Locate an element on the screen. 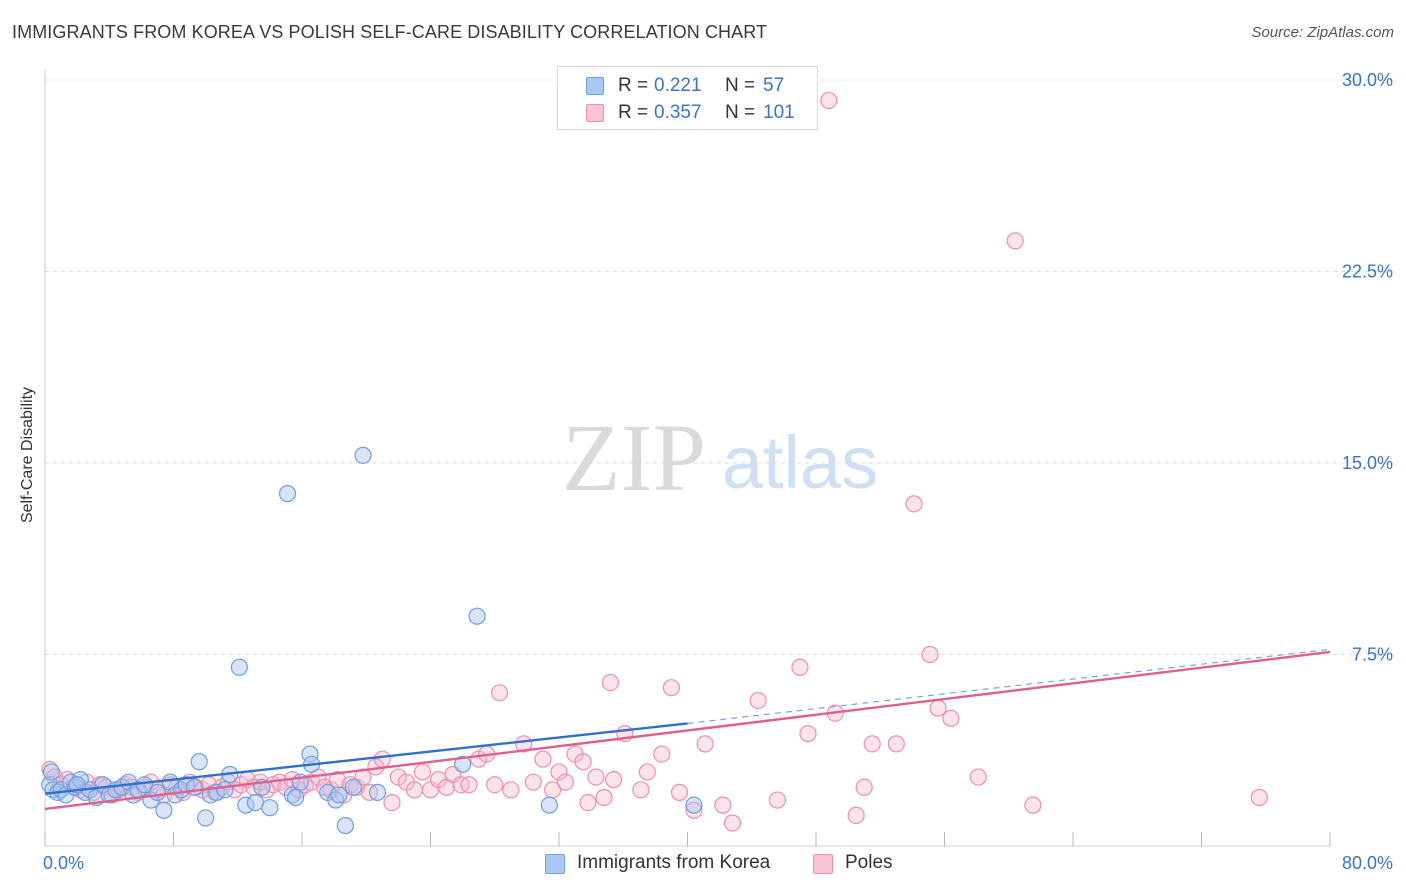 This screenshot has width=1406, height=892. watermark-atlas: atlas is located at coordinates (800, 462).